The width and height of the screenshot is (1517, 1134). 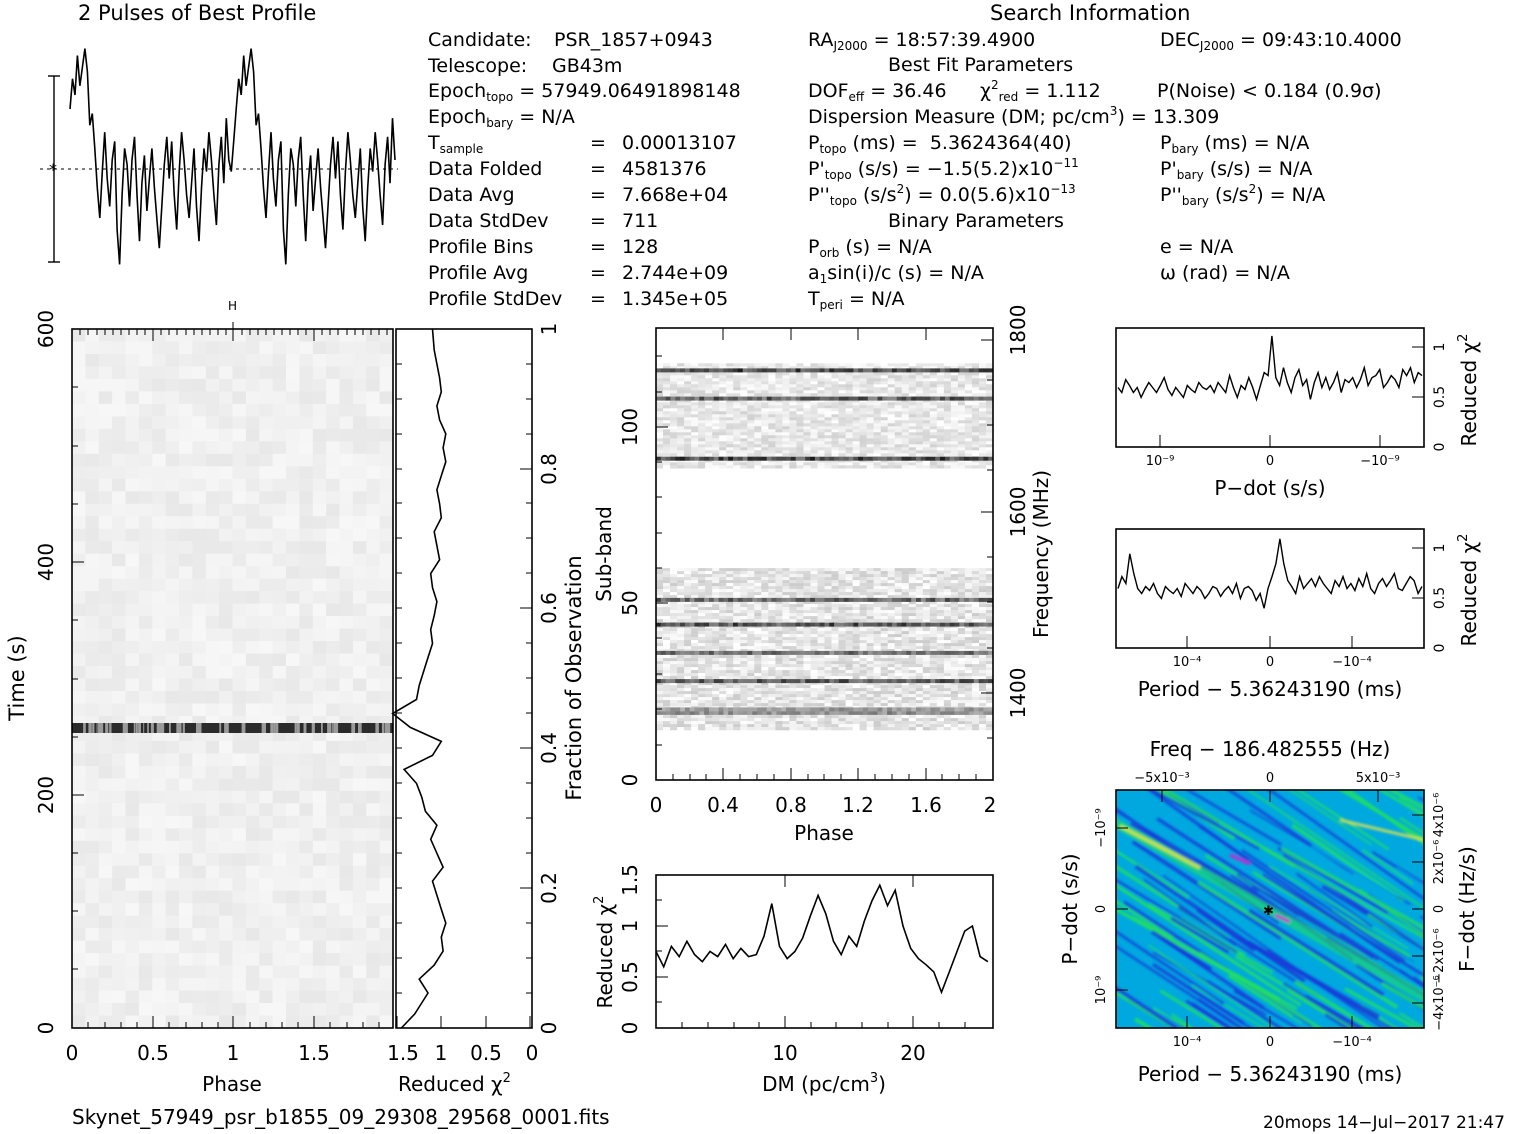 What do you see at coordinates (403, 1053) in the screenshot?
I see `x-tick-label: 1.5` at bounding box center [403, 1053].